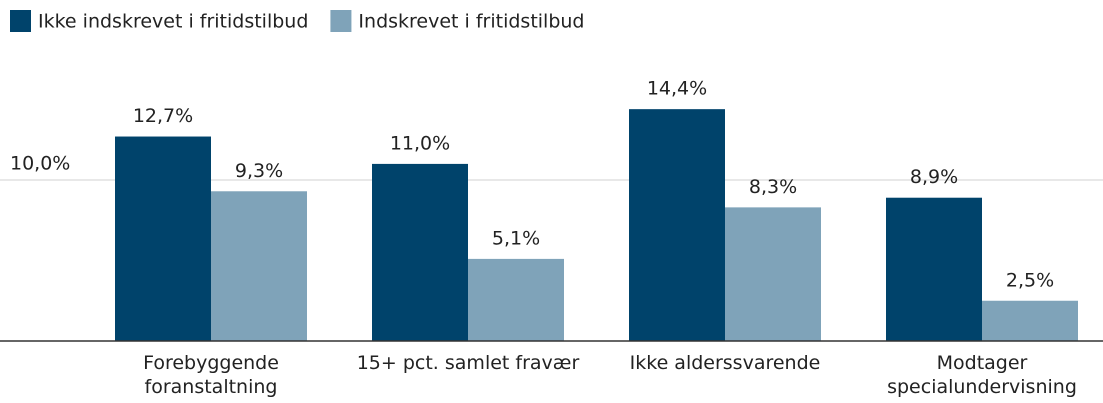  What do you see at coordinates (259, 171) in the screenshot?
I see `data-label: 9,3%` at bounding box center [259, 171].